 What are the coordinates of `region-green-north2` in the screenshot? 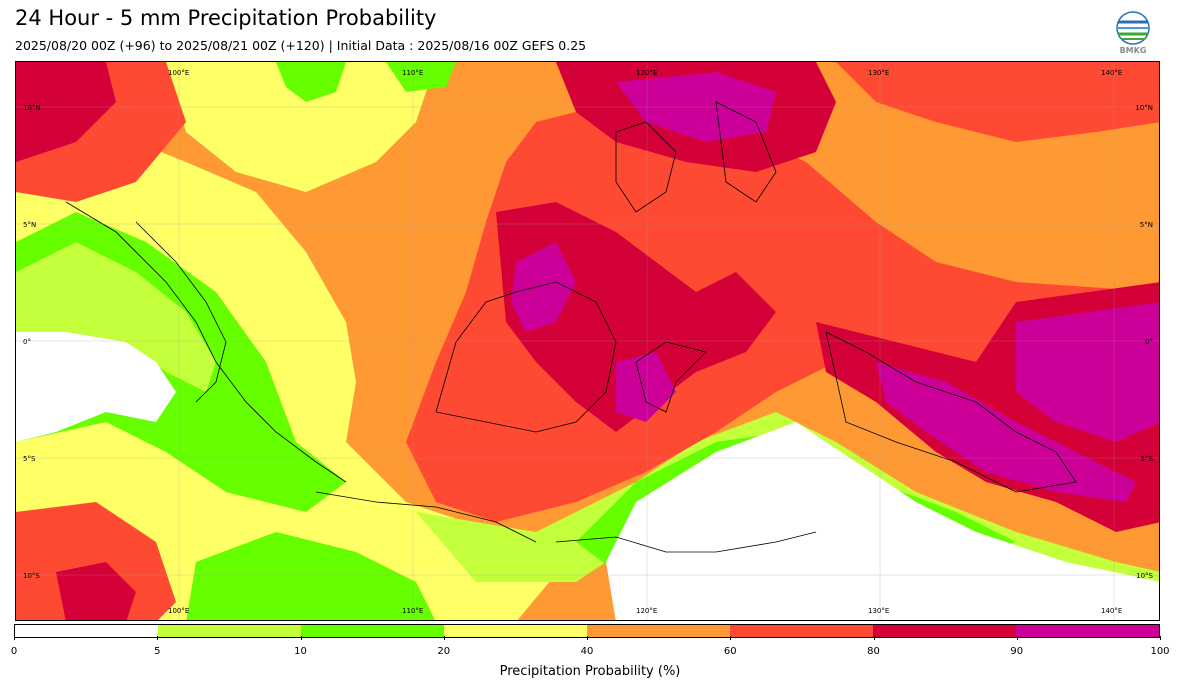 It's located at (421, 77).